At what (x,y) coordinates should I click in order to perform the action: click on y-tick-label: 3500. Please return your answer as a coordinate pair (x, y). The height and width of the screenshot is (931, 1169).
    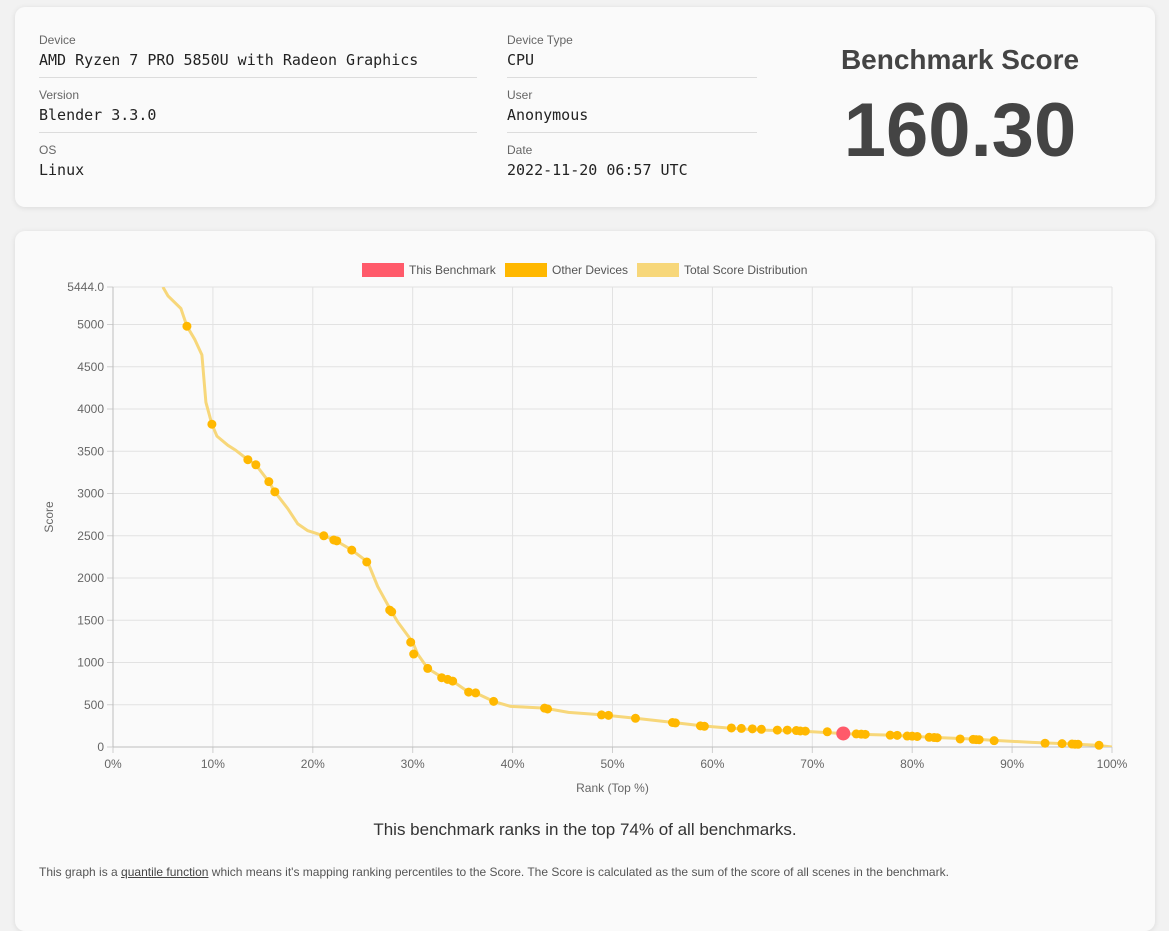
    Looking at the image, I should click on (90, 451).